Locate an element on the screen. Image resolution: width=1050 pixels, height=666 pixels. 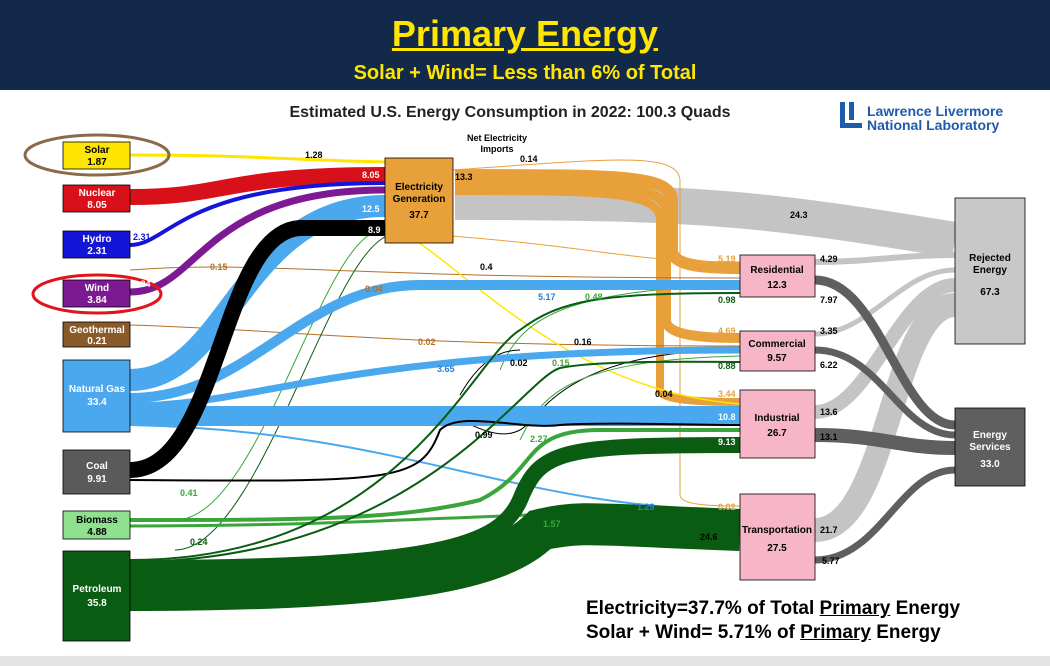
flow-label: 5.77 is located at coordinates (831, 561).